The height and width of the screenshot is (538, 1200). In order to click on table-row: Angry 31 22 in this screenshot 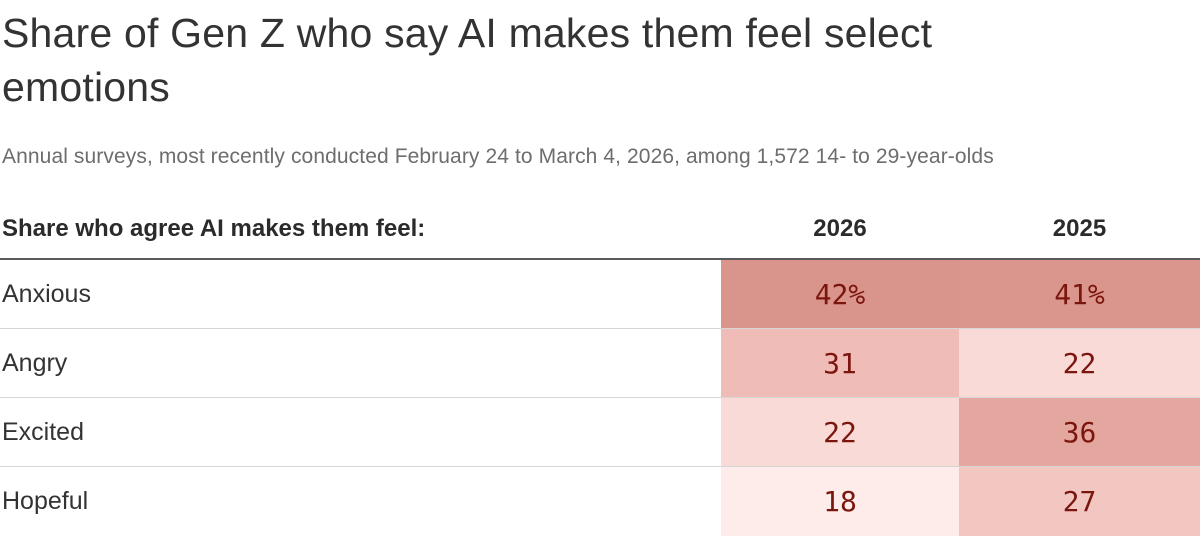, I will do `click(600, 364)`.